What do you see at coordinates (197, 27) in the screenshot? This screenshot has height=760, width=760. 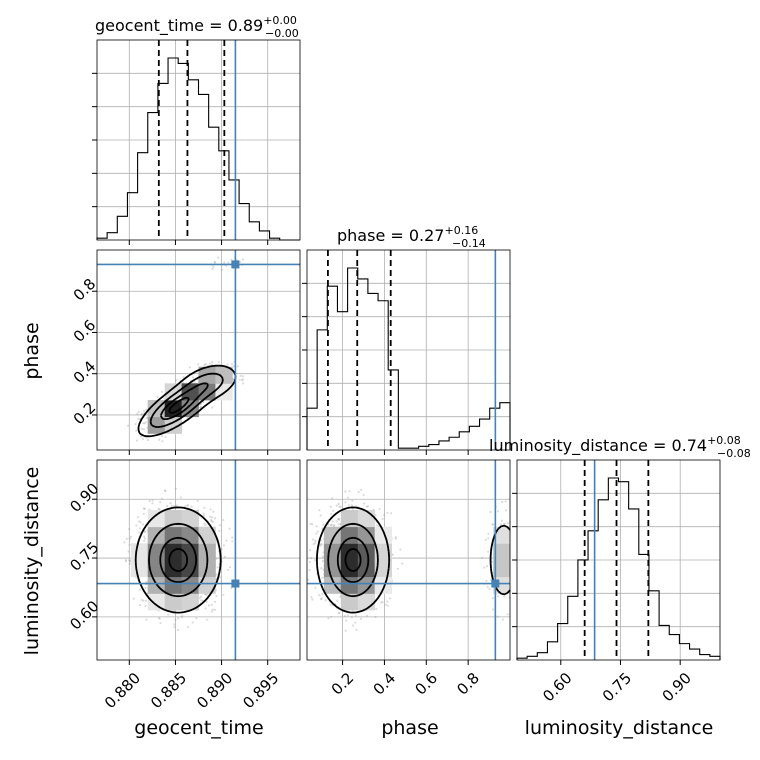 I see `title-geocent-time: geocent_time = 0.89+0.00 −0.00` at bounding box center [197, 27].